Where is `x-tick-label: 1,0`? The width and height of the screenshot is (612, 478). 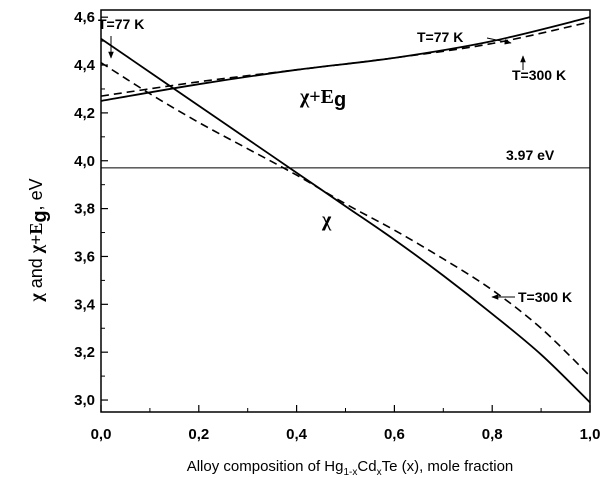 x-tick-label: 1,0 is located at coordinates (590, 434).